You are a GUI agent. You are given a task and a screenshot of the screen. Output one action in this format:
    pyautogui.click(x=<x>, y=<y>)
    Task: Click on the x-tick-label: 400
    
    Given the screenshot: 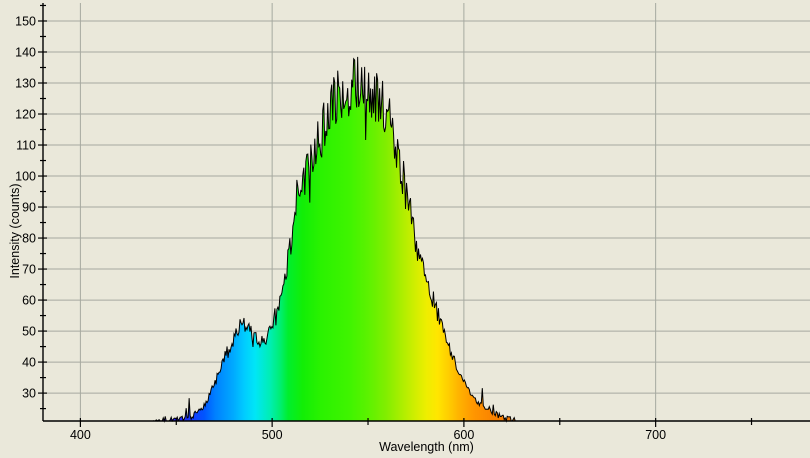 What is the action you would take?
    pyautogui.click(x=80, y=435)
    